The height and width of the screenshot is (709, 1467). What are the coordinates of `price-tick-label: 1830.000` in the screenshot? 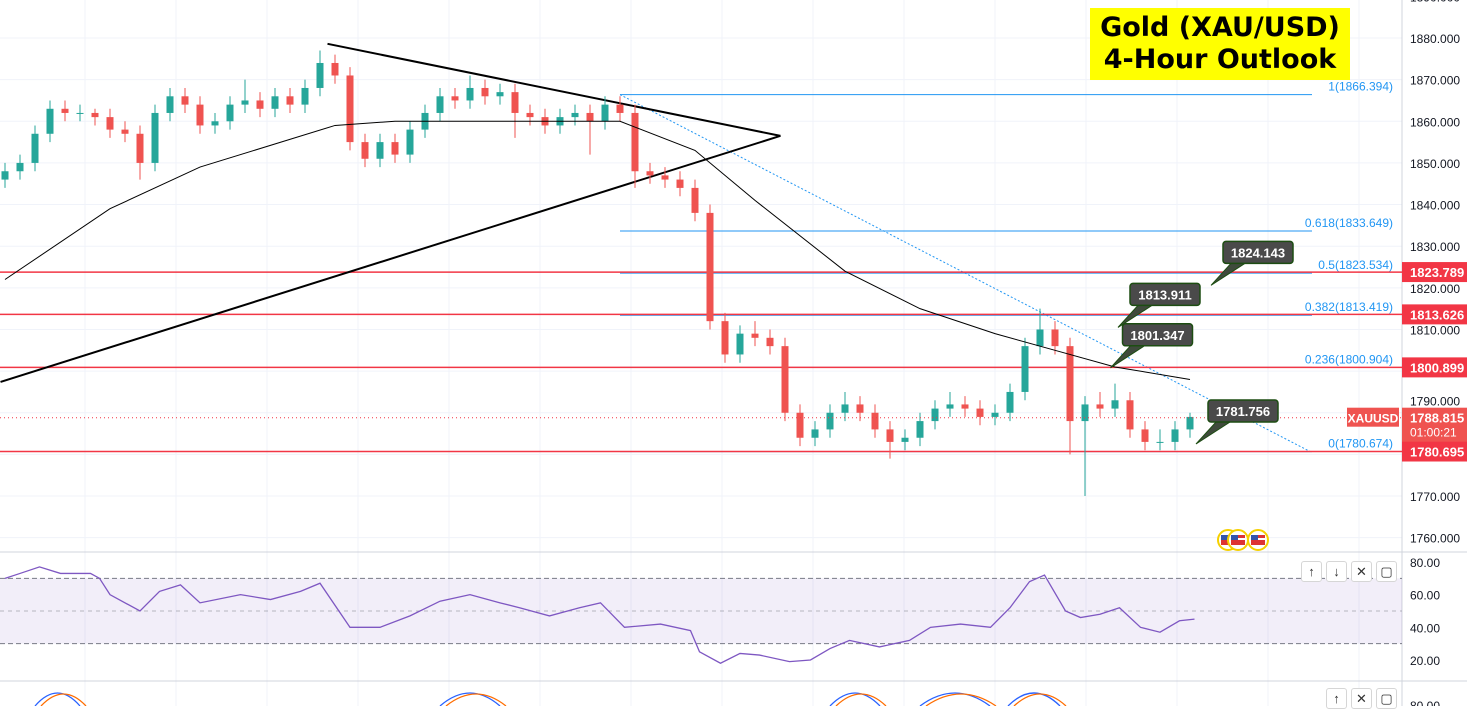 It's located at (1435, 247).